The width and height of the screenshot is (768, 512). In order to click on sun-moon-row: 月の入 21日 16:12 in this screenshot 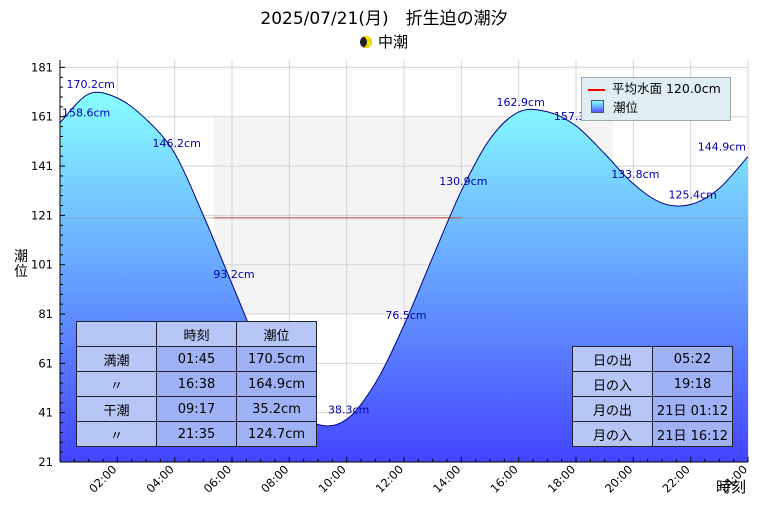, I will do `click(652, 434)`.